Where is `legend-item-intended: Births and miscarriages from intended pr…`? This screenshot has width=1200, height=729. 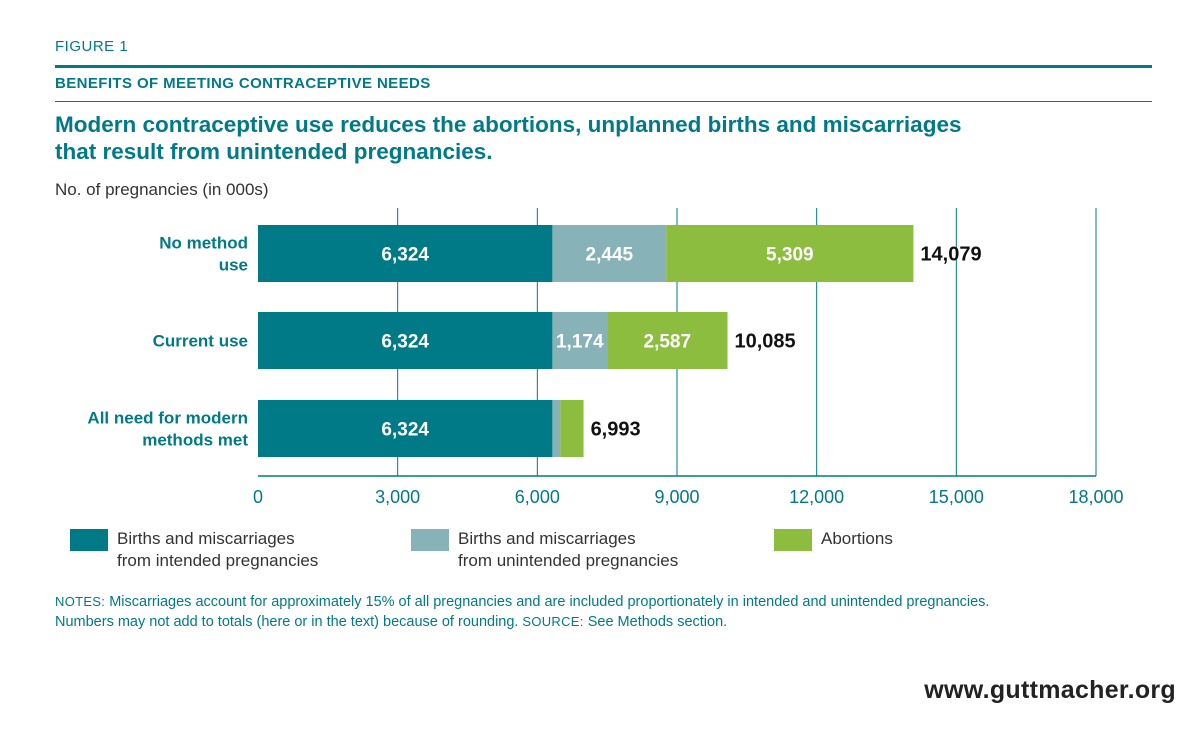 legend-item-intended: Births and miscarriages from intended pr… is located at coordinates (223, 550).